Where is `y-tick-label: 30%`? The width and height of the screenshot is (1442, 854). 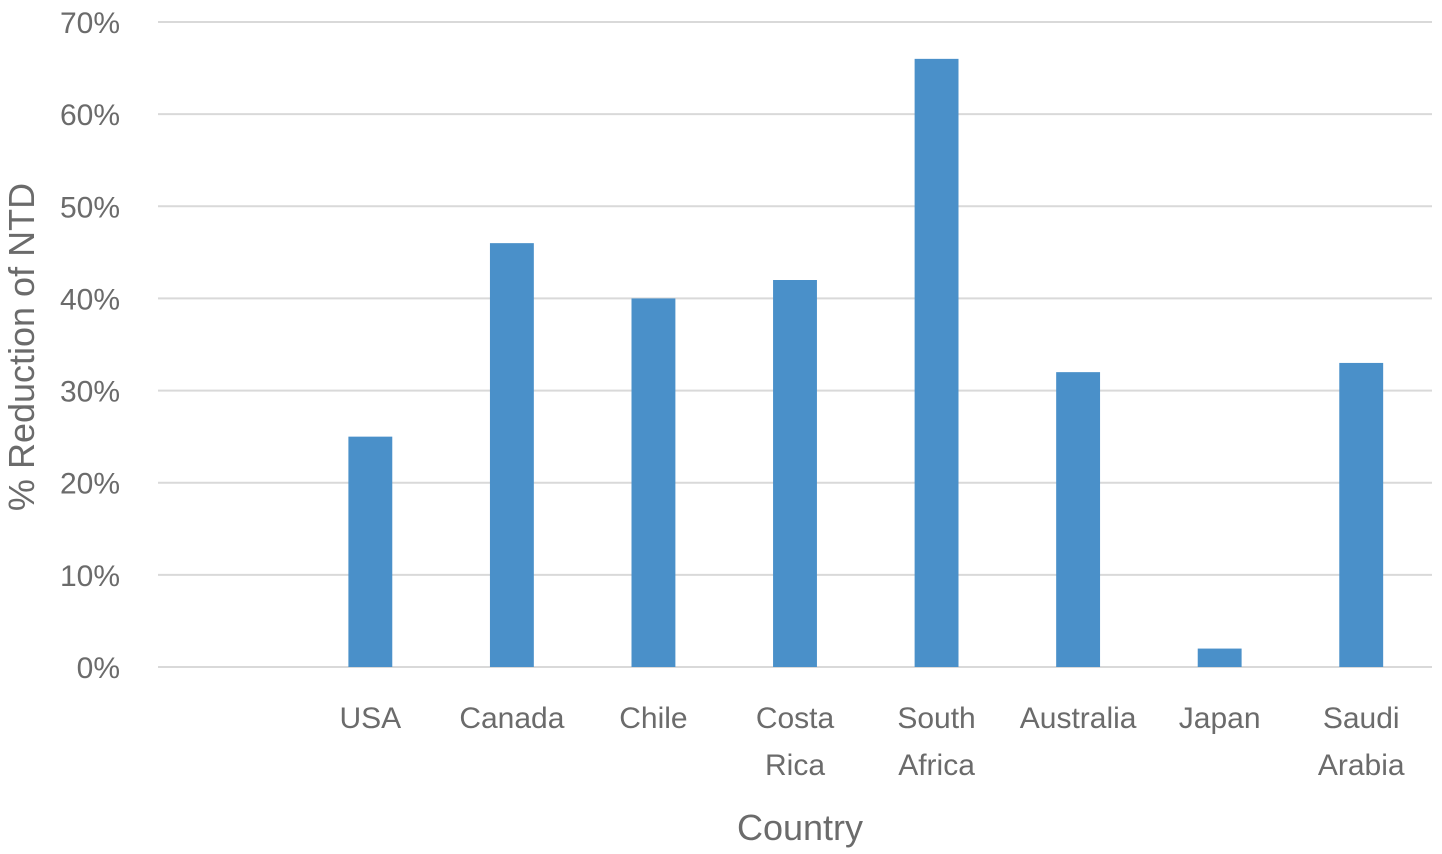 y-tick-label: 30% is located at coordinates (90, 392).